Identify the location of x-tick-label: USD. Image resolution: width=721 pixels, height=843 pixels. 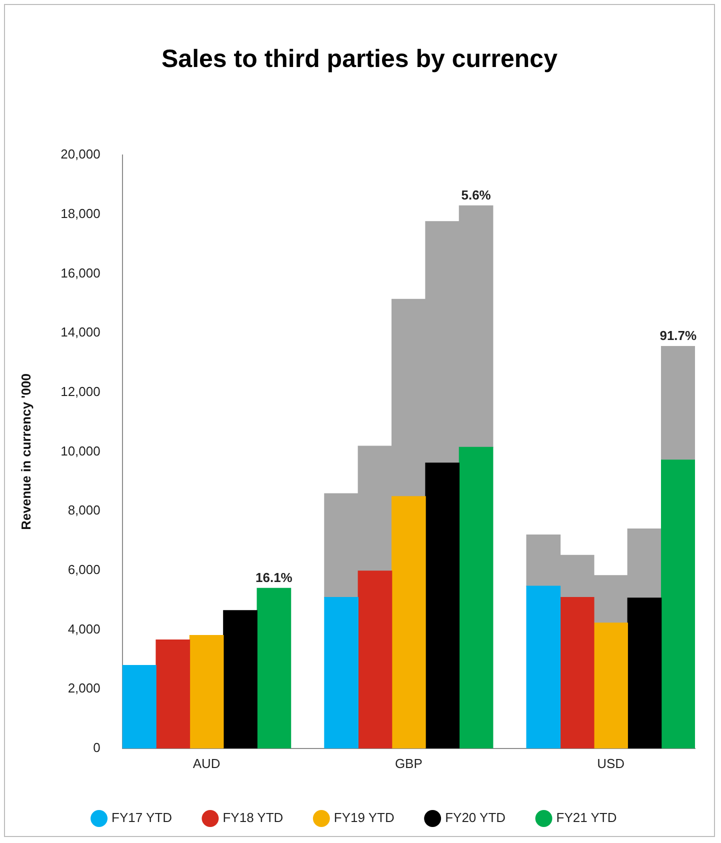
(611, 763).